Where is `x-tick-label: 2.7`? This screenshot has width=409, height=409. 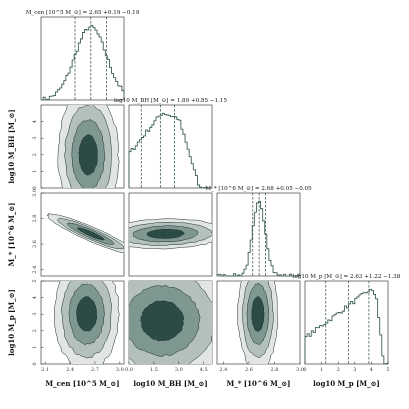
x-tick-label: 2.7 is located at coordinates (95, 370).